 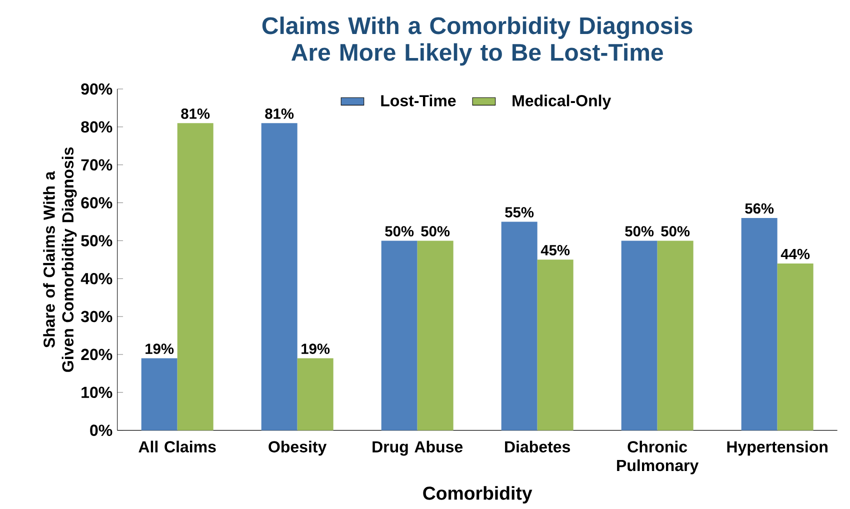 What do you see at coordinates (519, 212) in the screenshot?
I see `data-label: 55%` at bounding box center [519, 212].